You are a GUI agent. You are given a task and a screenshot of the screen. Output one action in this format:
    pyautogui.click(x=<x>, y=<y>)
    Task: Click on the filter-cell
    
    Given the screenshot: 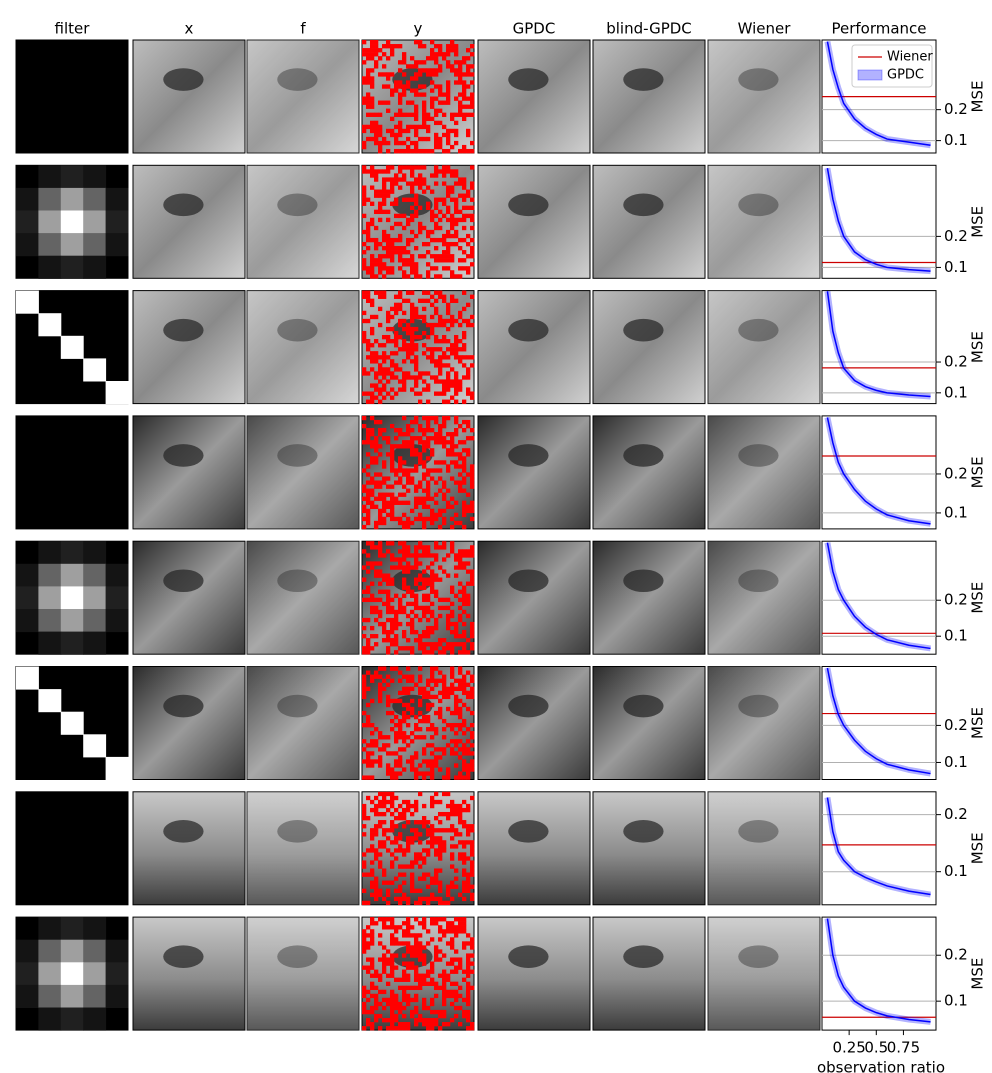 What is the action you would take?
    pyautogui.click(x=50, y=325)
    